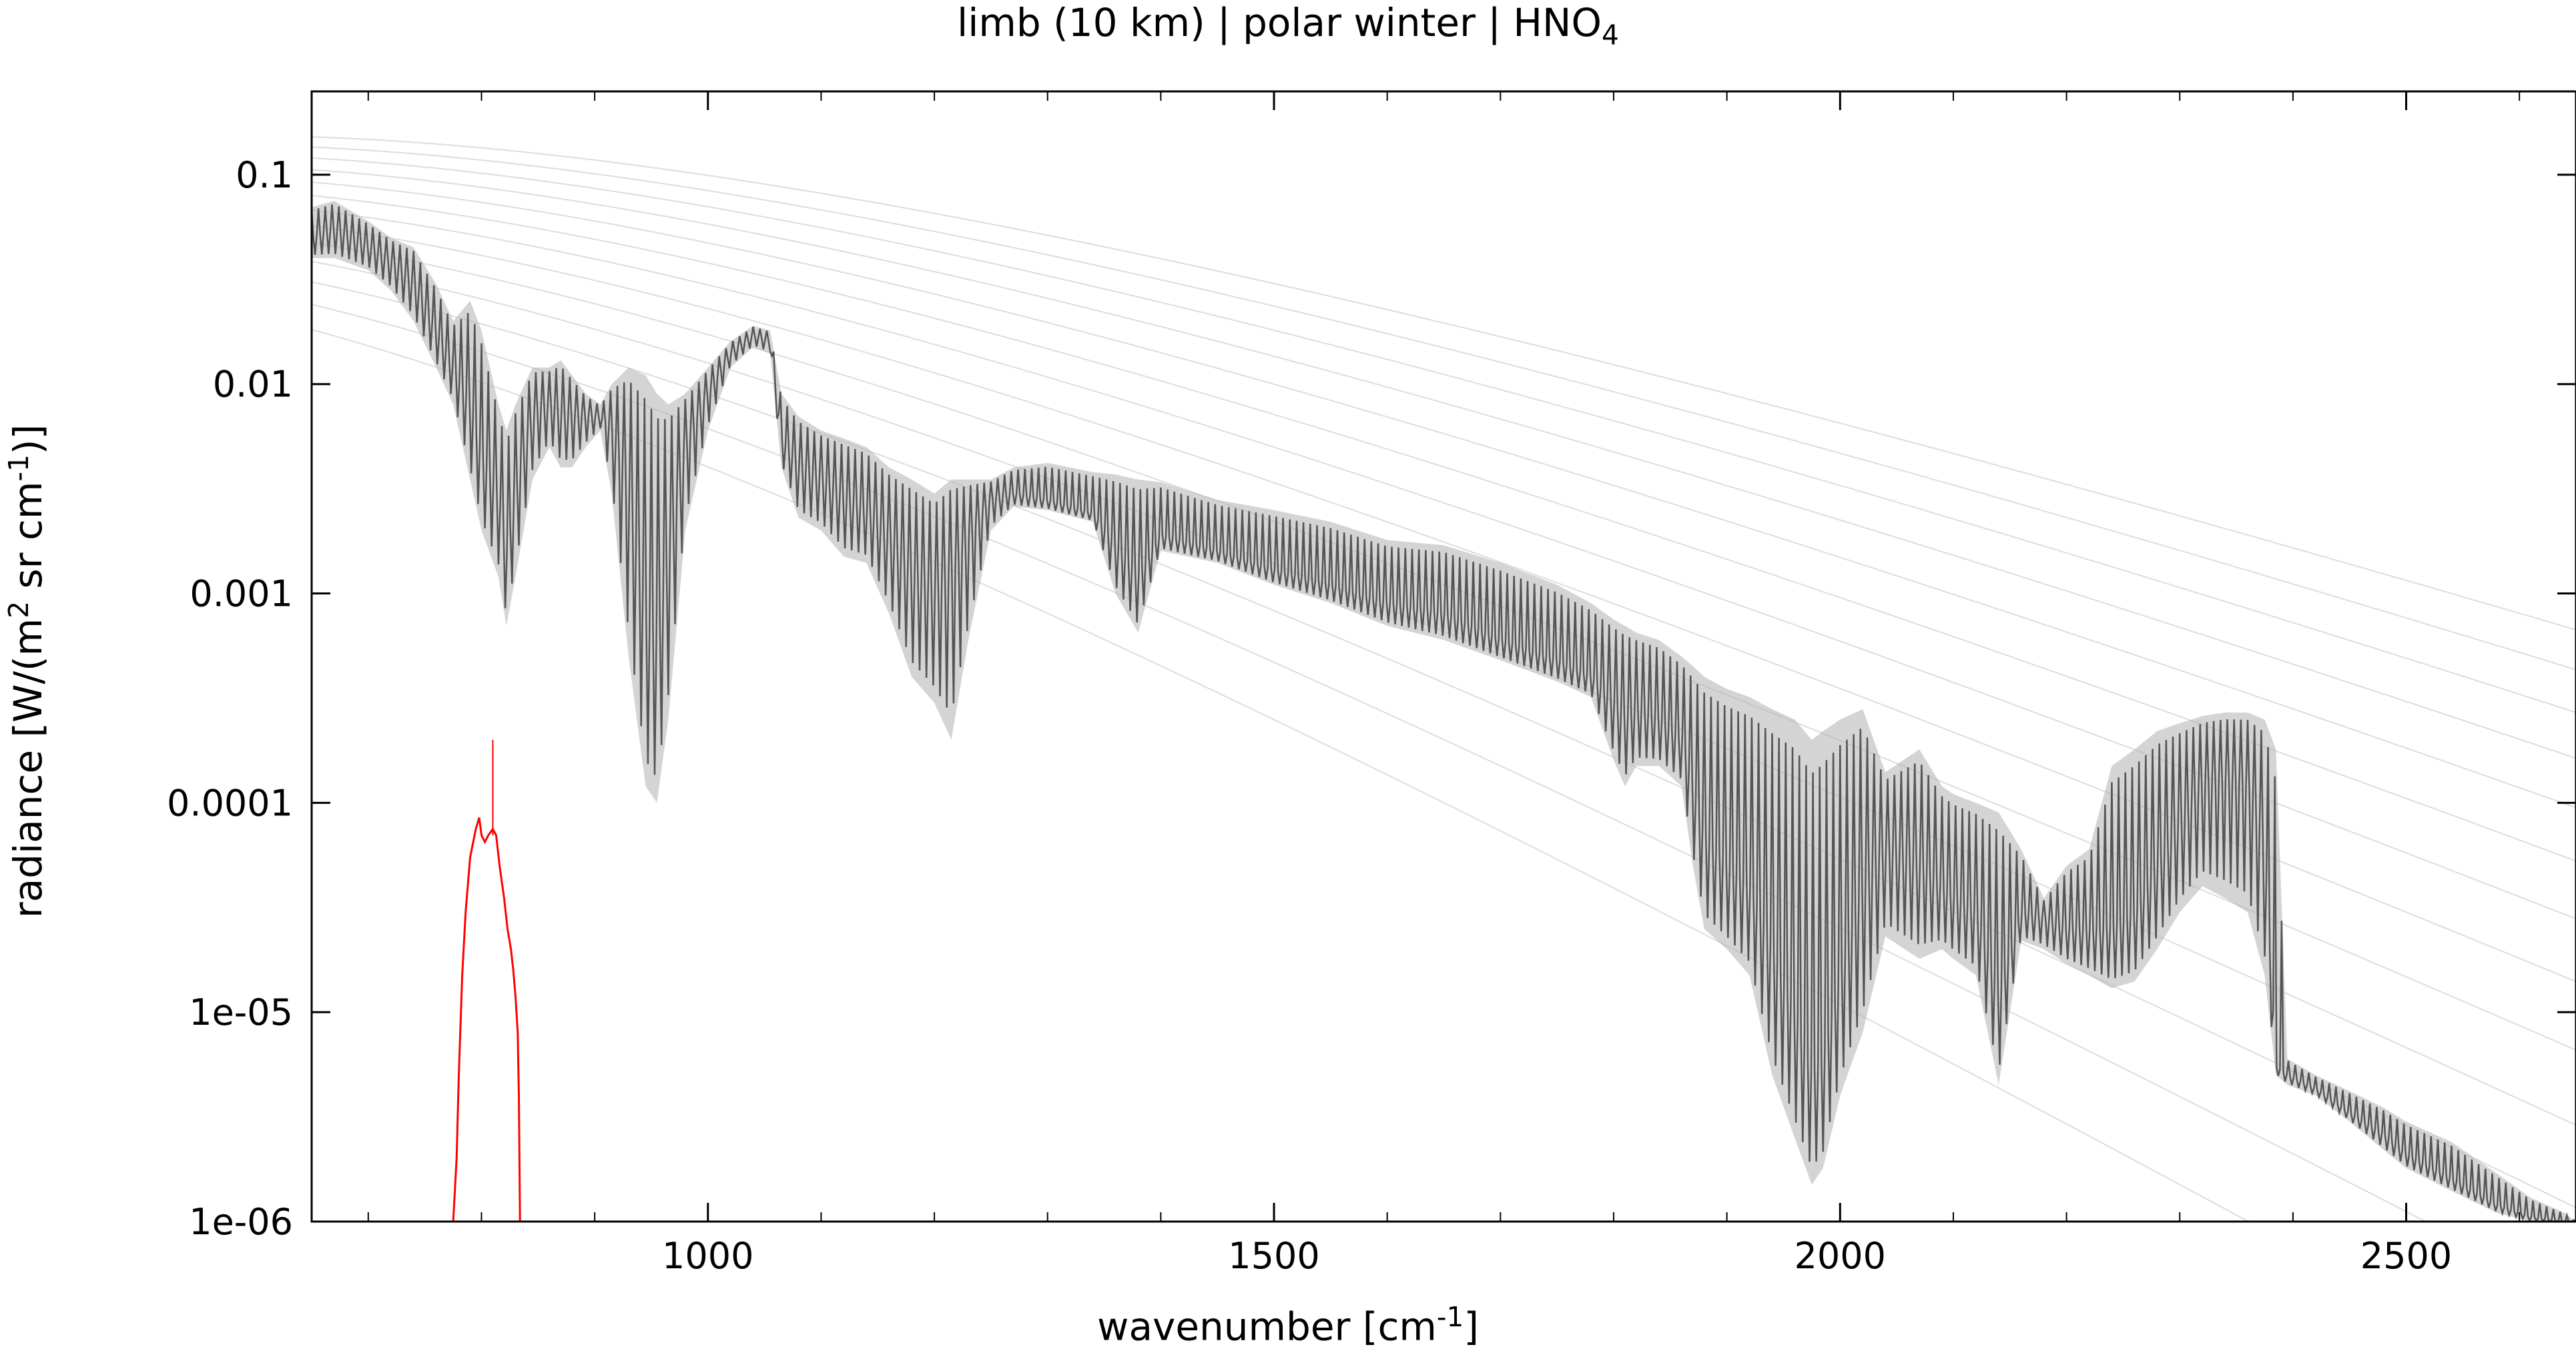 The image size is (2576, 1357). Describe the element at coordinates (241, 1012) in the screenshot. I see `y-tick-label: 1e-05` at that location.